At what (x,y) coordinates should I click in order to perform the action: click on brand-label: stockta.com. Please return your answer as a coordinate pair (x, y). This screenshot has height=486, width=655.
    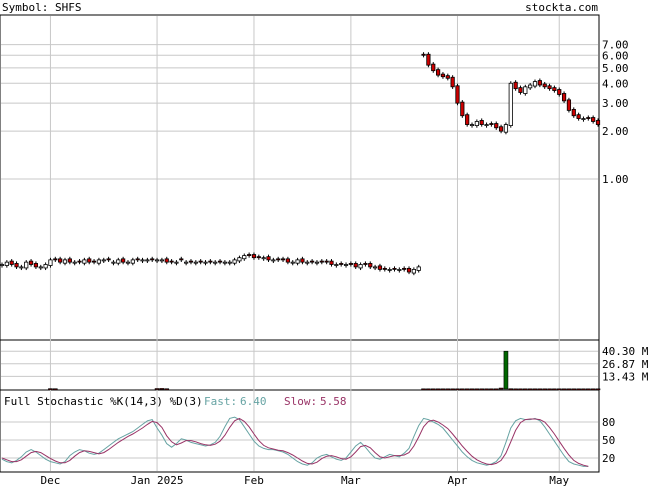
    Looking at the image, I should click on (561, 7).